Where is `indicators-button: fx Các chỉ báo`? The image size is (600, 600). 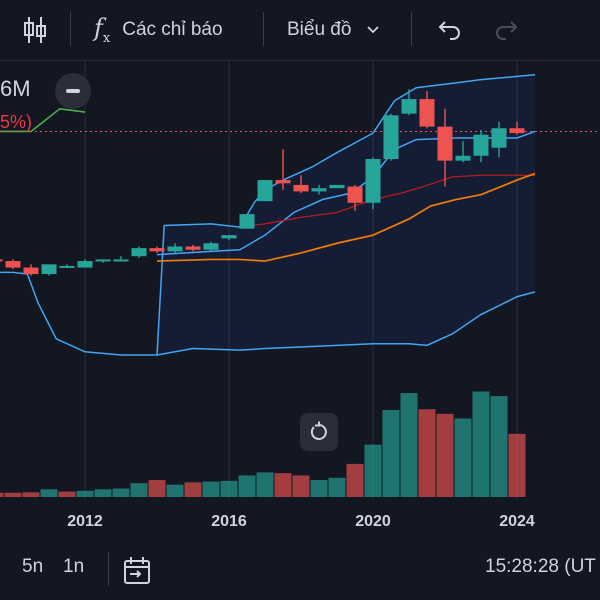 indicators-button: fx Các chỉ báo is located at coordinates (158, 30).